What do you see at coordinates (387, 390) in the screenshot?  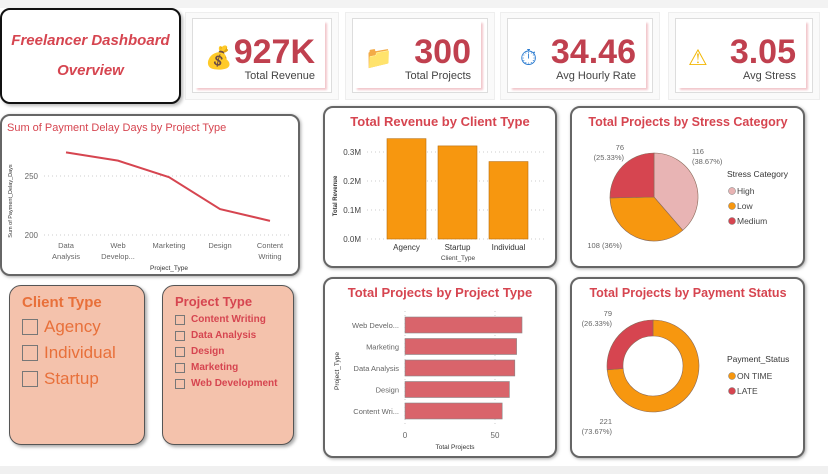 I see `y-tick-label: Design` at bounding box center [387, 390].